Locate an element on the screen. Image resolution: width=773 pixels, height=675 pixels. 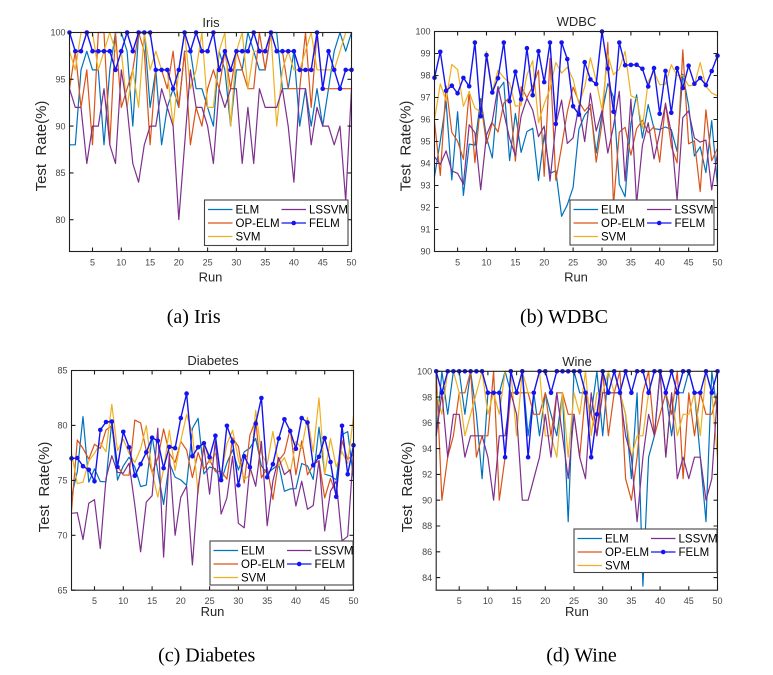
svg-text: 91 is located at coordinates (425, 230).